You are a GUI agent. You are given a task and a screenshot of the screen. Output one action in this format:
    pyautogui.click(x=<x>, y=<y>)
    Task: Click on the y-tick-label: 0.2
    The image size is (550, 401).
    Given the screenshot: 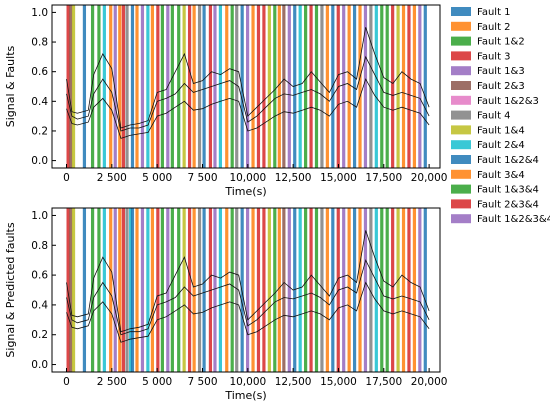 What is the action you would take?
    pyautogui.click(x=39, y=335)
    